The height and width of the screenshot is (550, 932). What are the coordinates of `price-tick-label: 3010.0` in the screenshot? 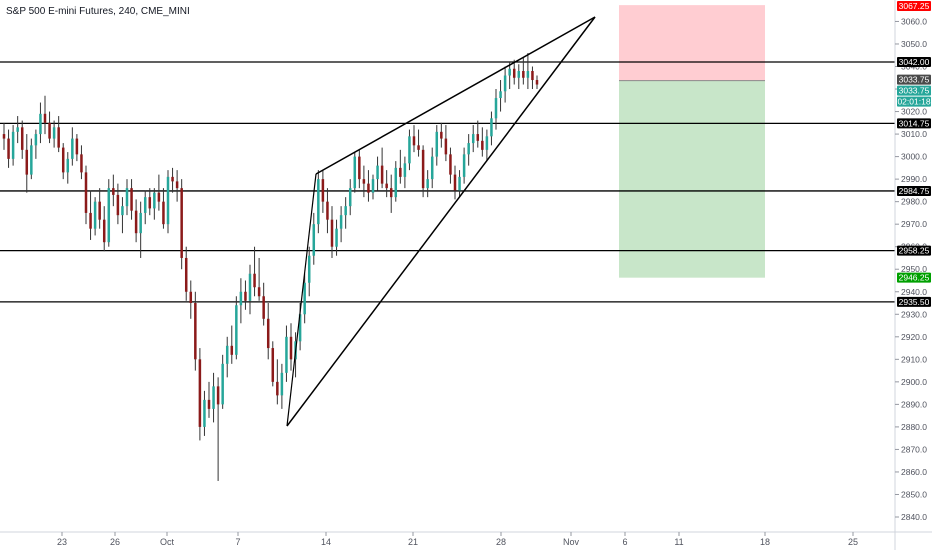 It's located at (914, 134).